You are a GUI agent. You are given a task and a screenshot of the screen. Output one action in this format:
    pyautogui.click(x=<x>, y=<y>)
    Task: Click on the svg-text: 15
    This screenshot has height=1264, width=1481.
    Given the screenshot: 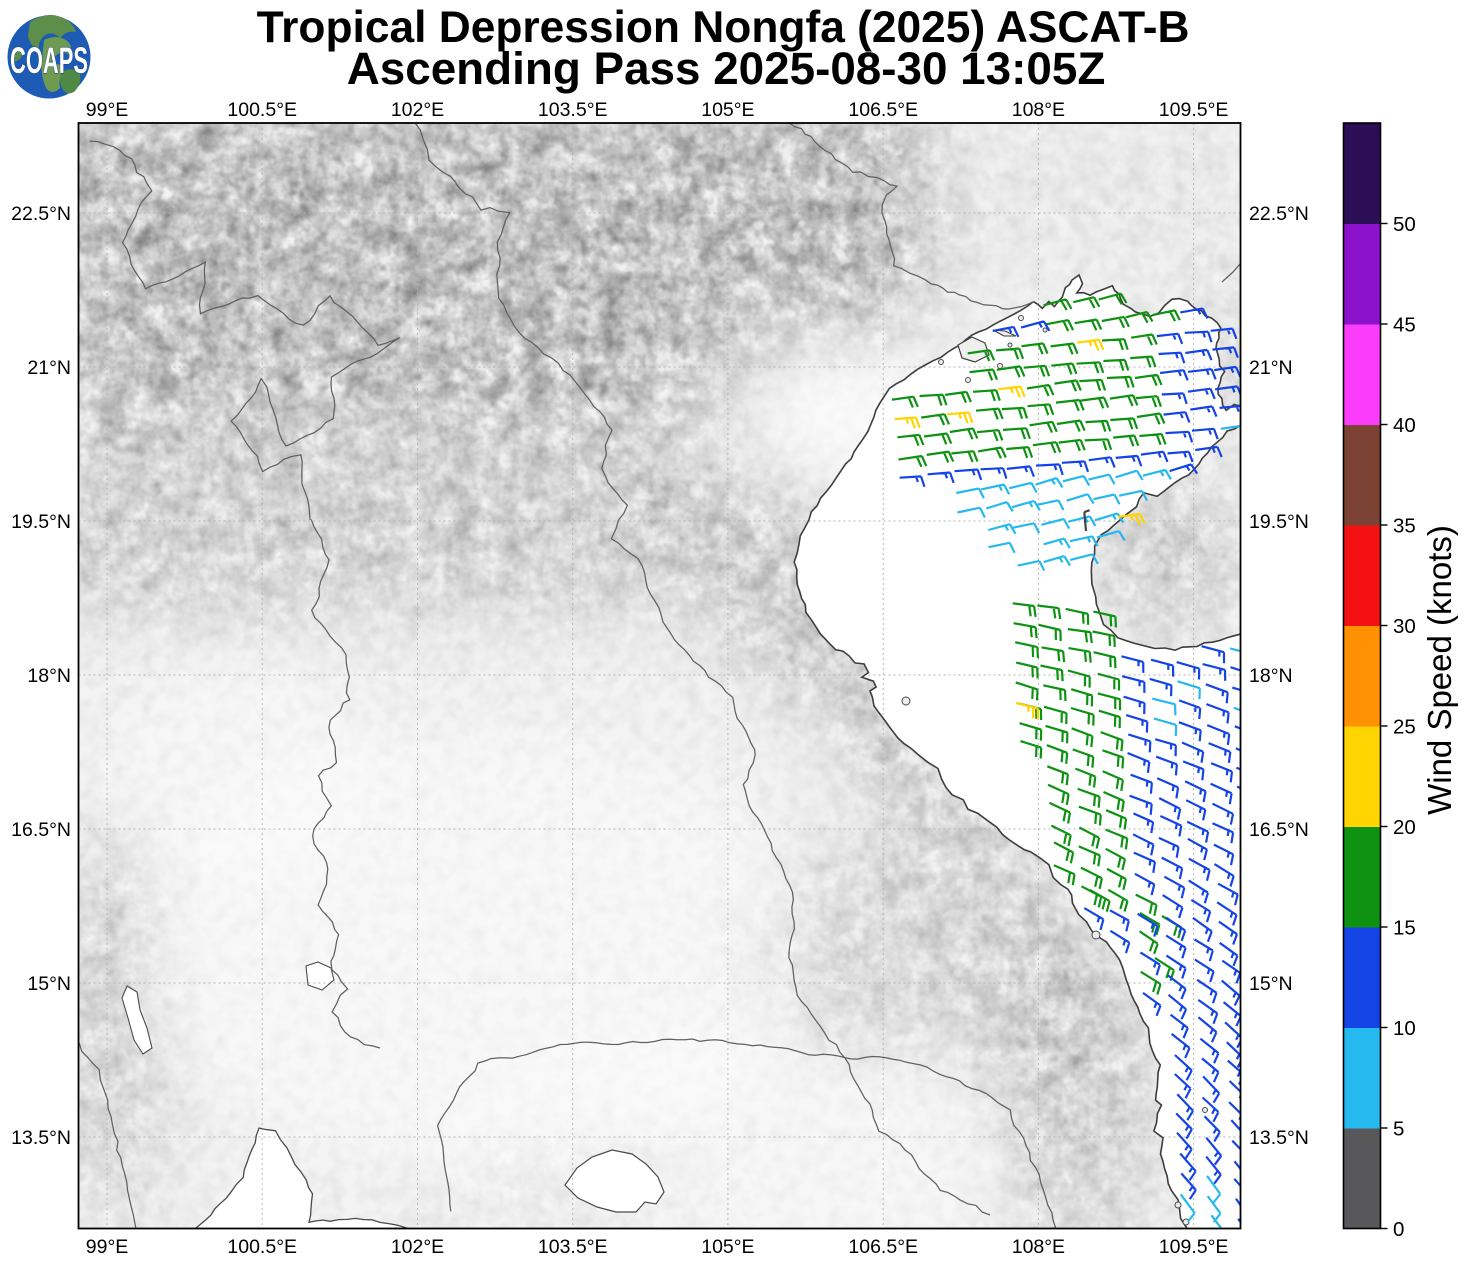 What is the action you would take?
    pyautogui.click(x=1404, y=928)
    